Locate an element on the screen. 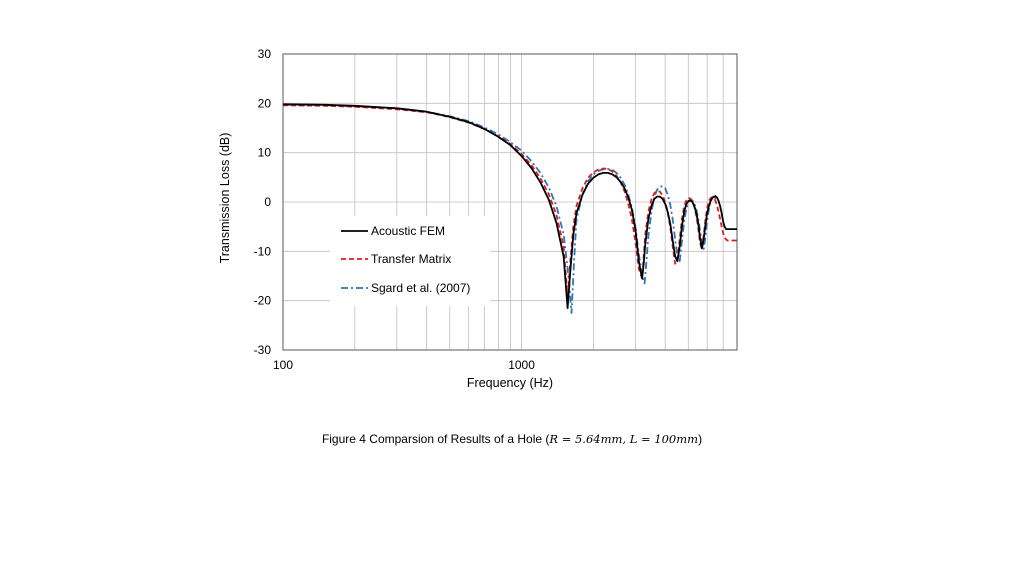 The image size is (1024, 576). legend-label-transfer-matrix: Transfer Matrix is located at coordinates (411, 259).